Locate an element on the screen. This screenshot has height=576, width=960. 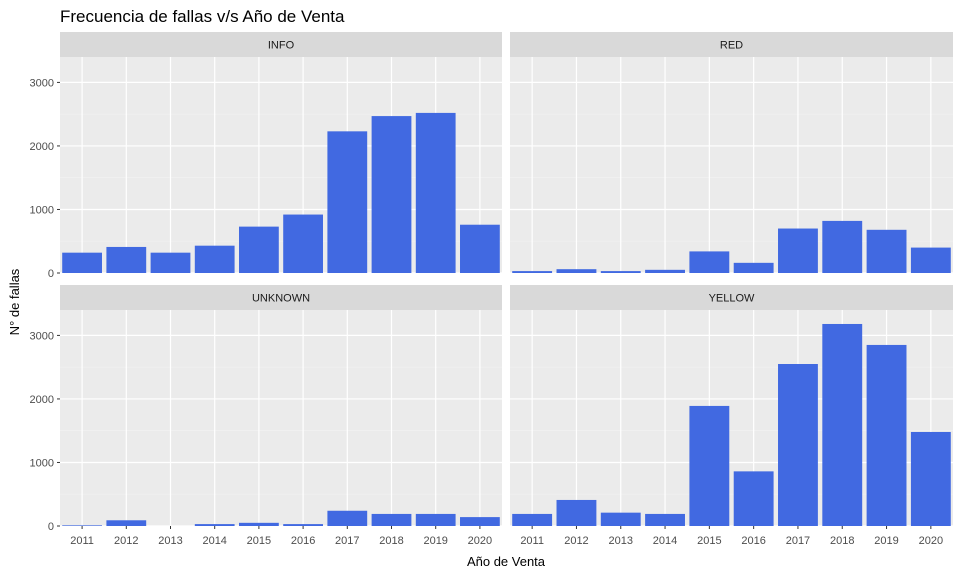
facet-strip-label: UNKNOWN is located at coordinates (281, 299).